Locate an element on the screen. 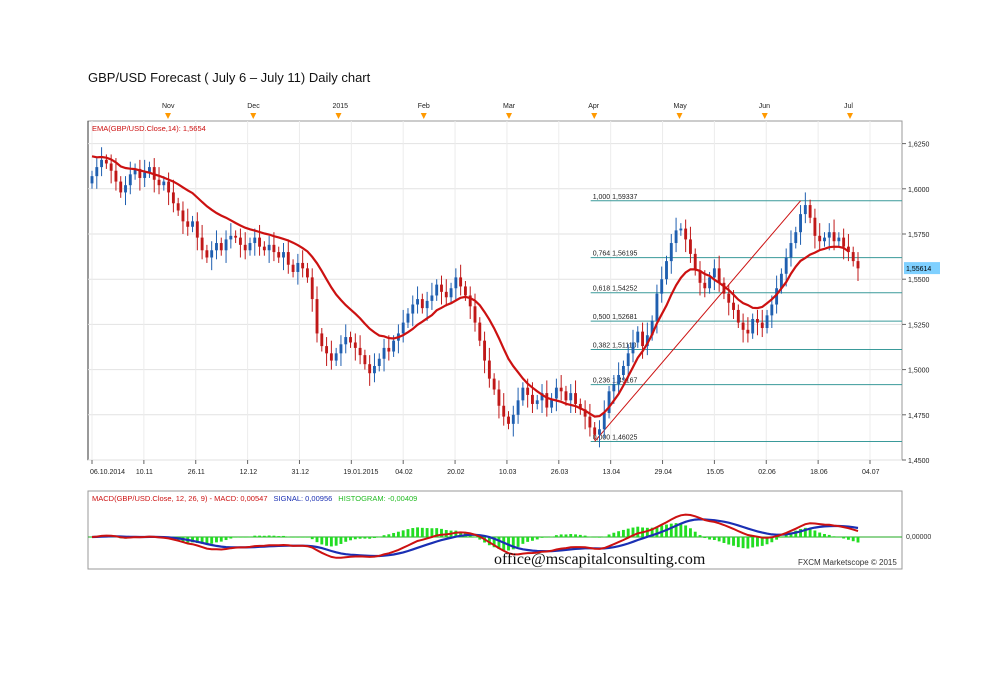  x-tick-label: 26.11 is located at coordinates (196, 472).